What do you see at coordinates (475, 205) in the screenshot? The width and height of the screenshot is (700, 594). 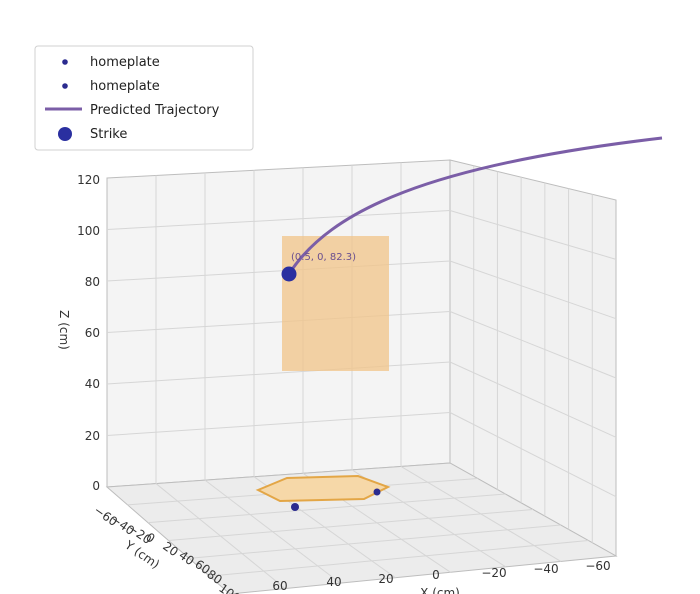 I see `predicted-trajectory-line` at bounding box center [475, 205].